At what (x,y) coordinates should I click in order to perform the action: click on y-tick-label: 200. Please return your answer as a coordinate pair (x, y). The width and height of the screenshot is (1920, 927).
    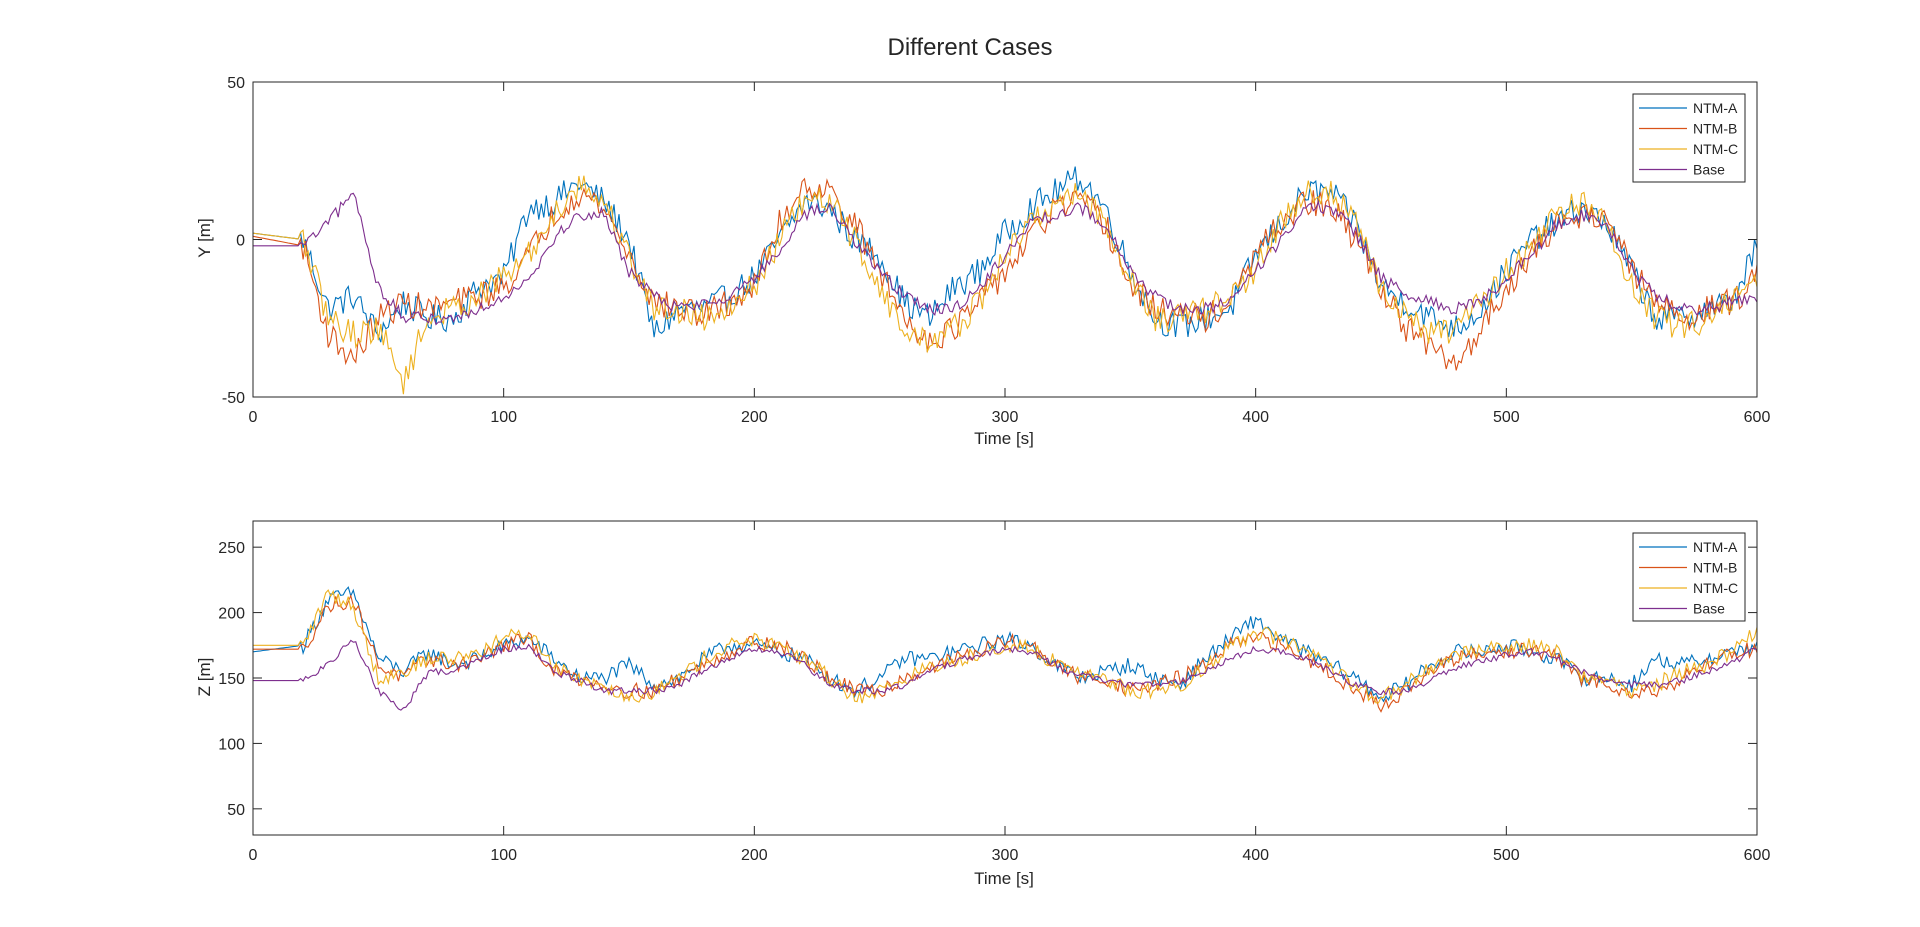
    Looking at the image, I should click on (231, 614).